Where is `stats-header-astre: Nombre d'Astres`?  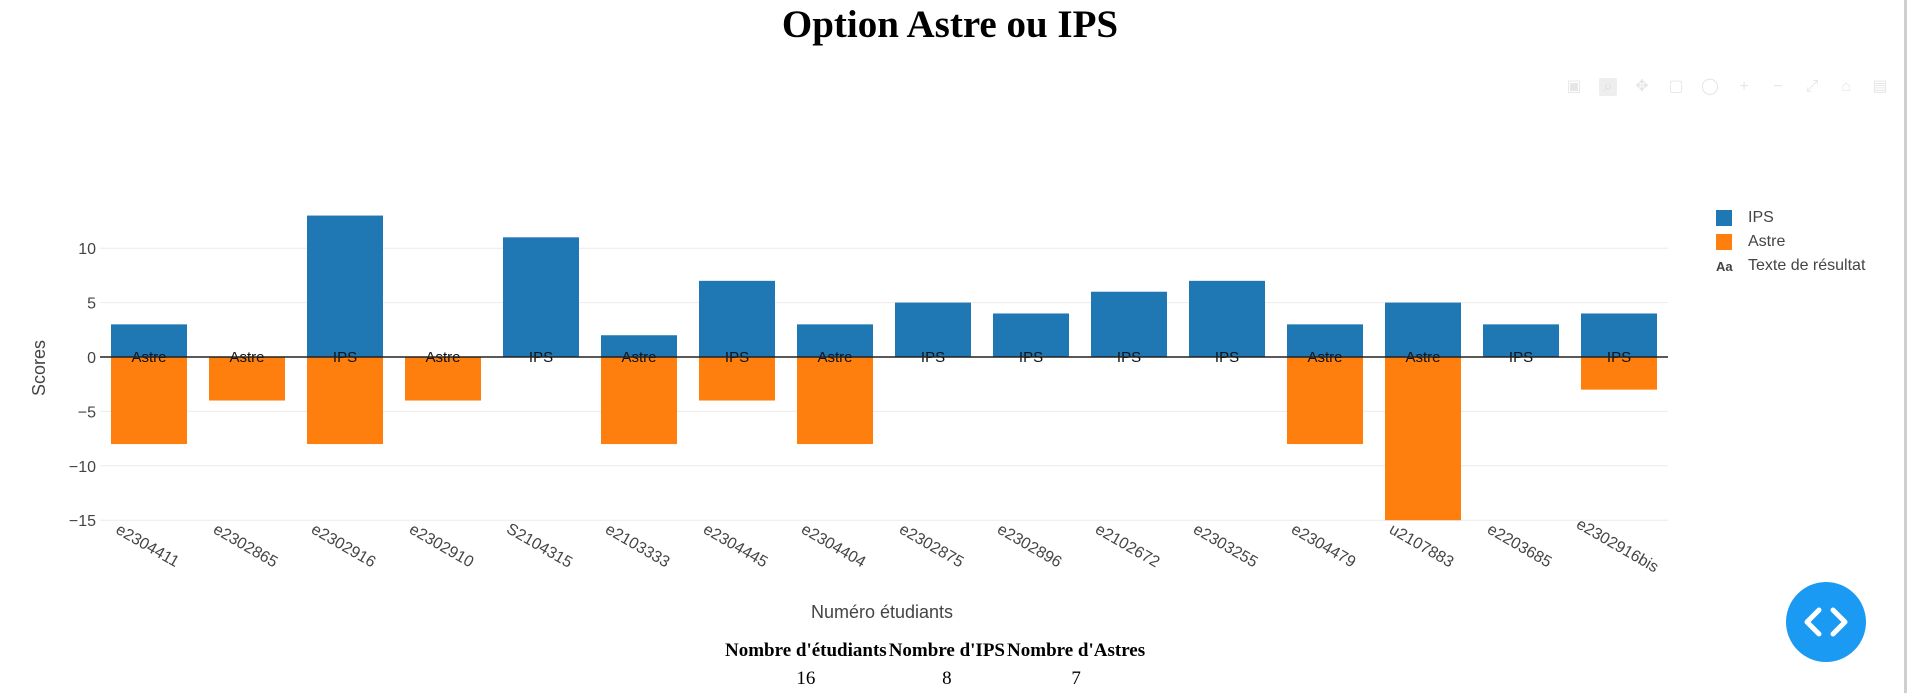
stats-header-astre: Nombre d'Astres is located at coordinates (1076, 650).